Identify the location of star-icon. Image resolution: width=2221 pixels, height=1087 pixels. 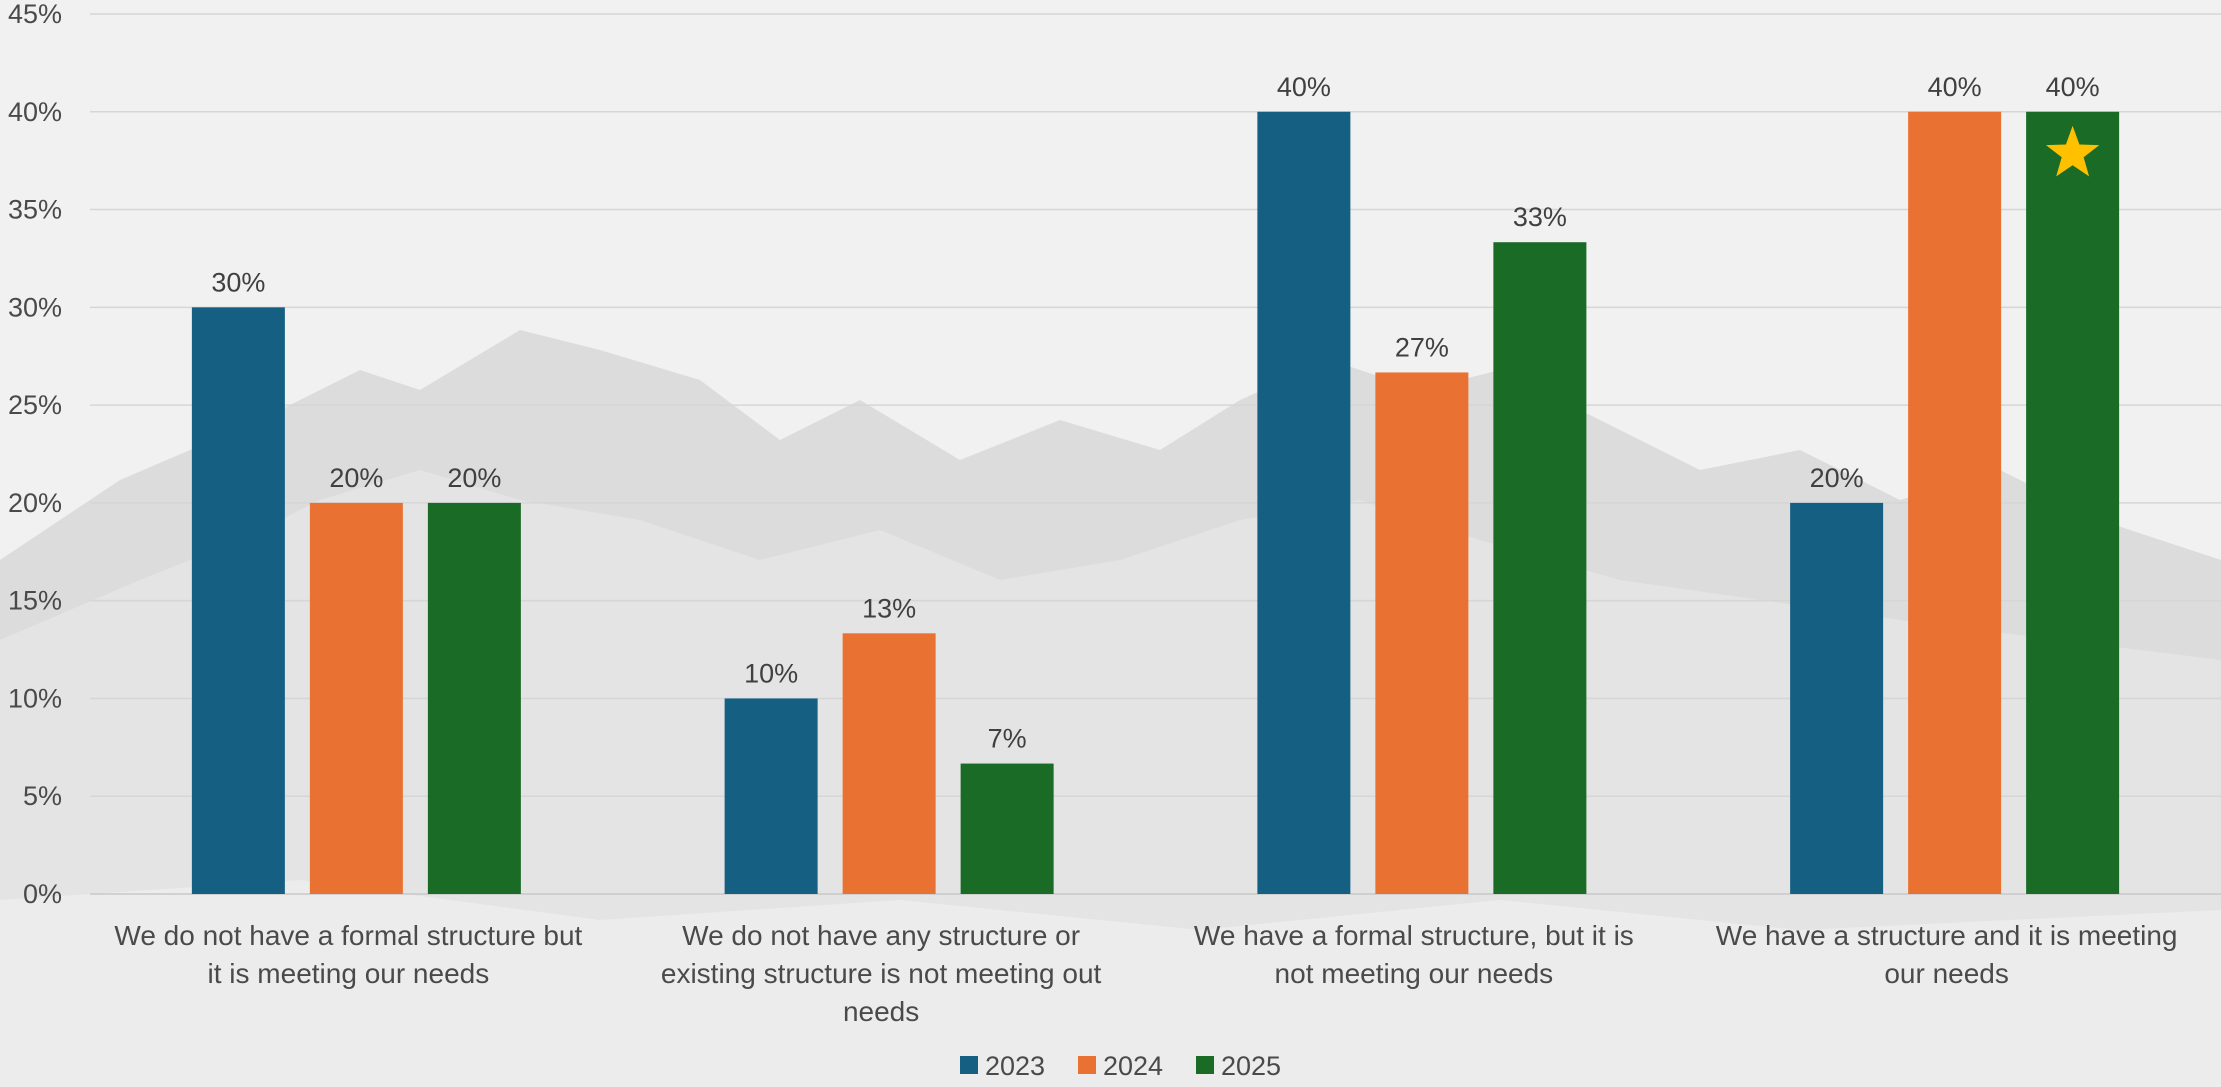
(2073, 151).